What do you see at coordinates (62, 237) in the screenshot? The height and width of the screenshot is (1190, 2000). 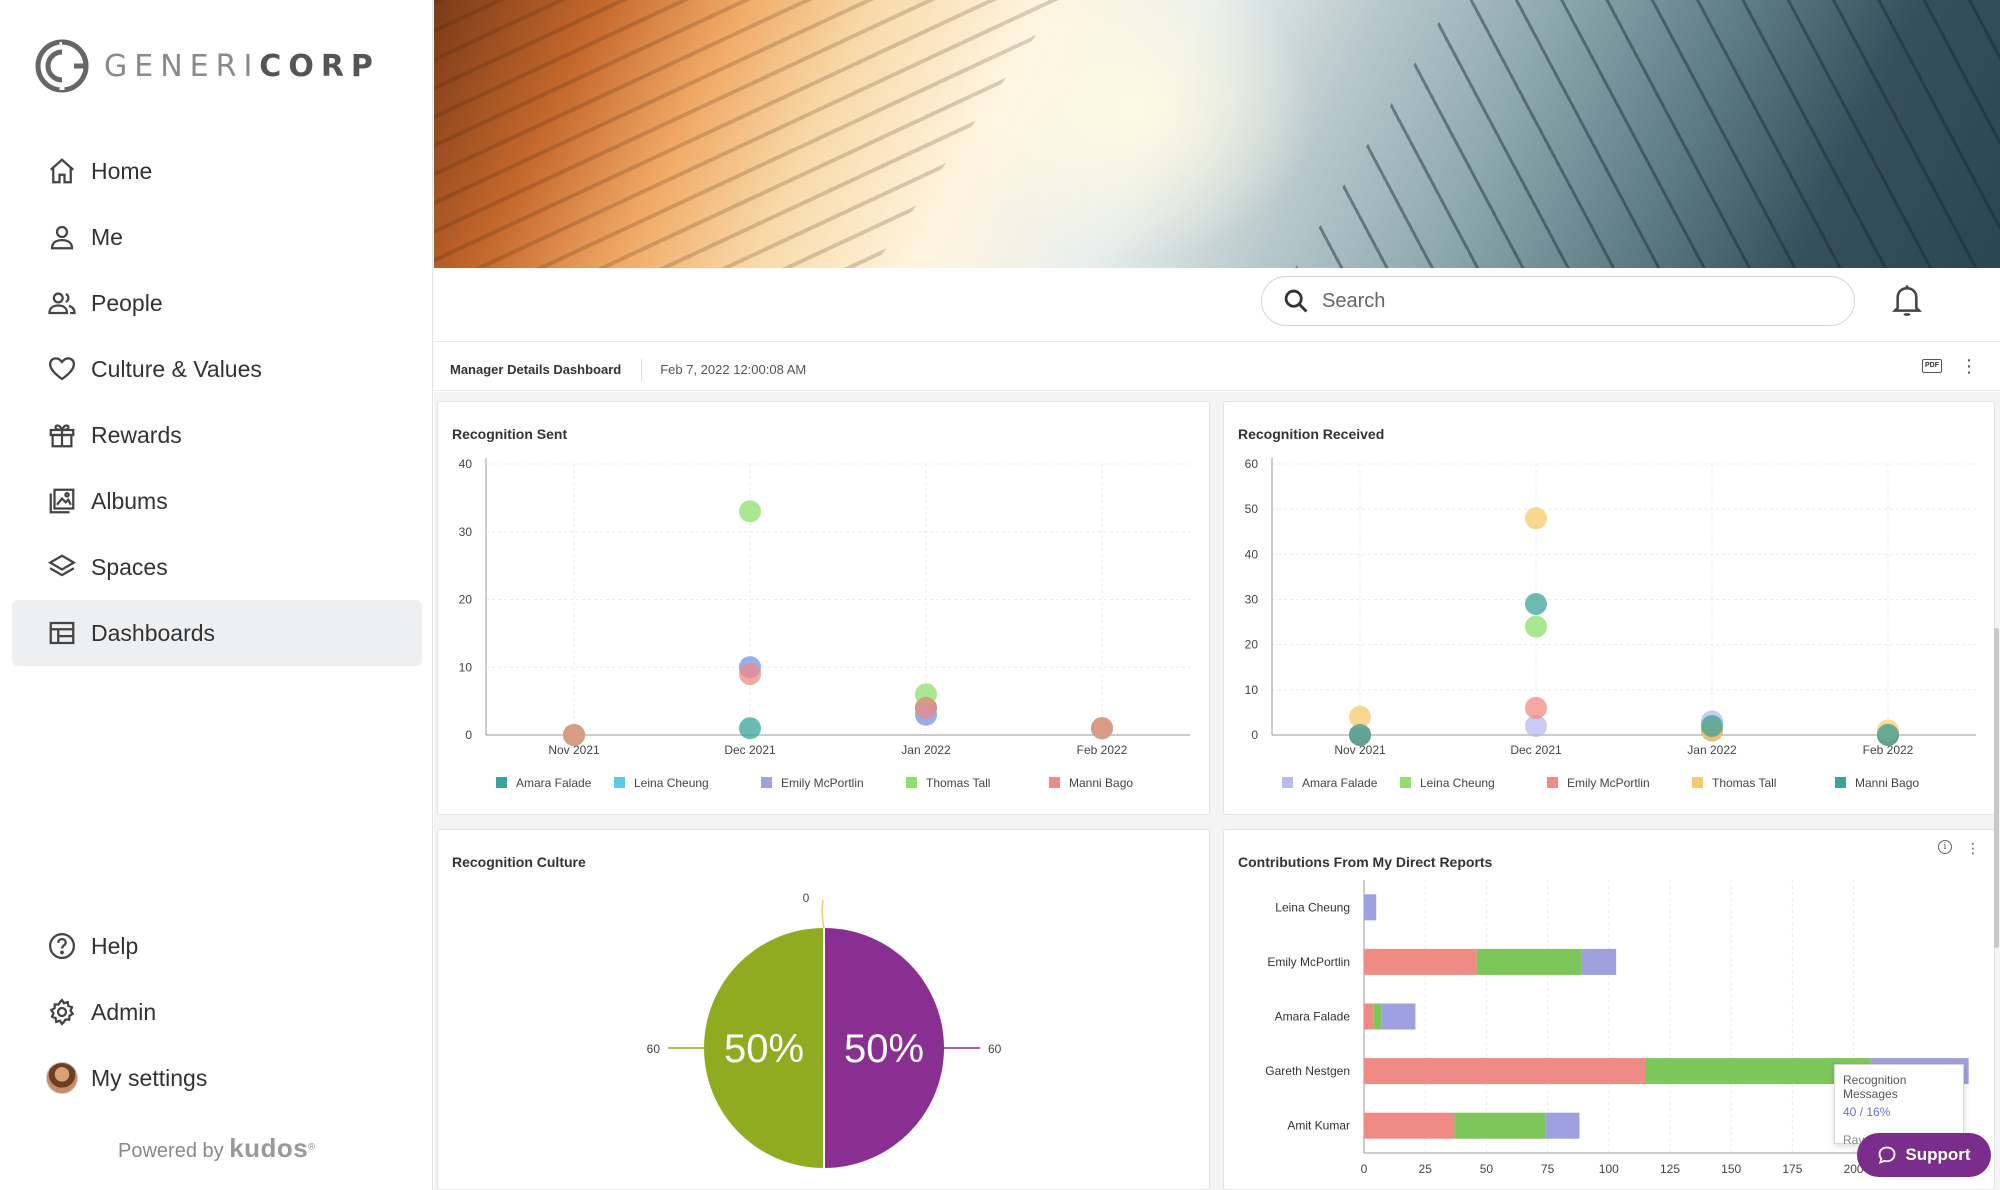 I see `user-icon` at bounding box center [62, 237].